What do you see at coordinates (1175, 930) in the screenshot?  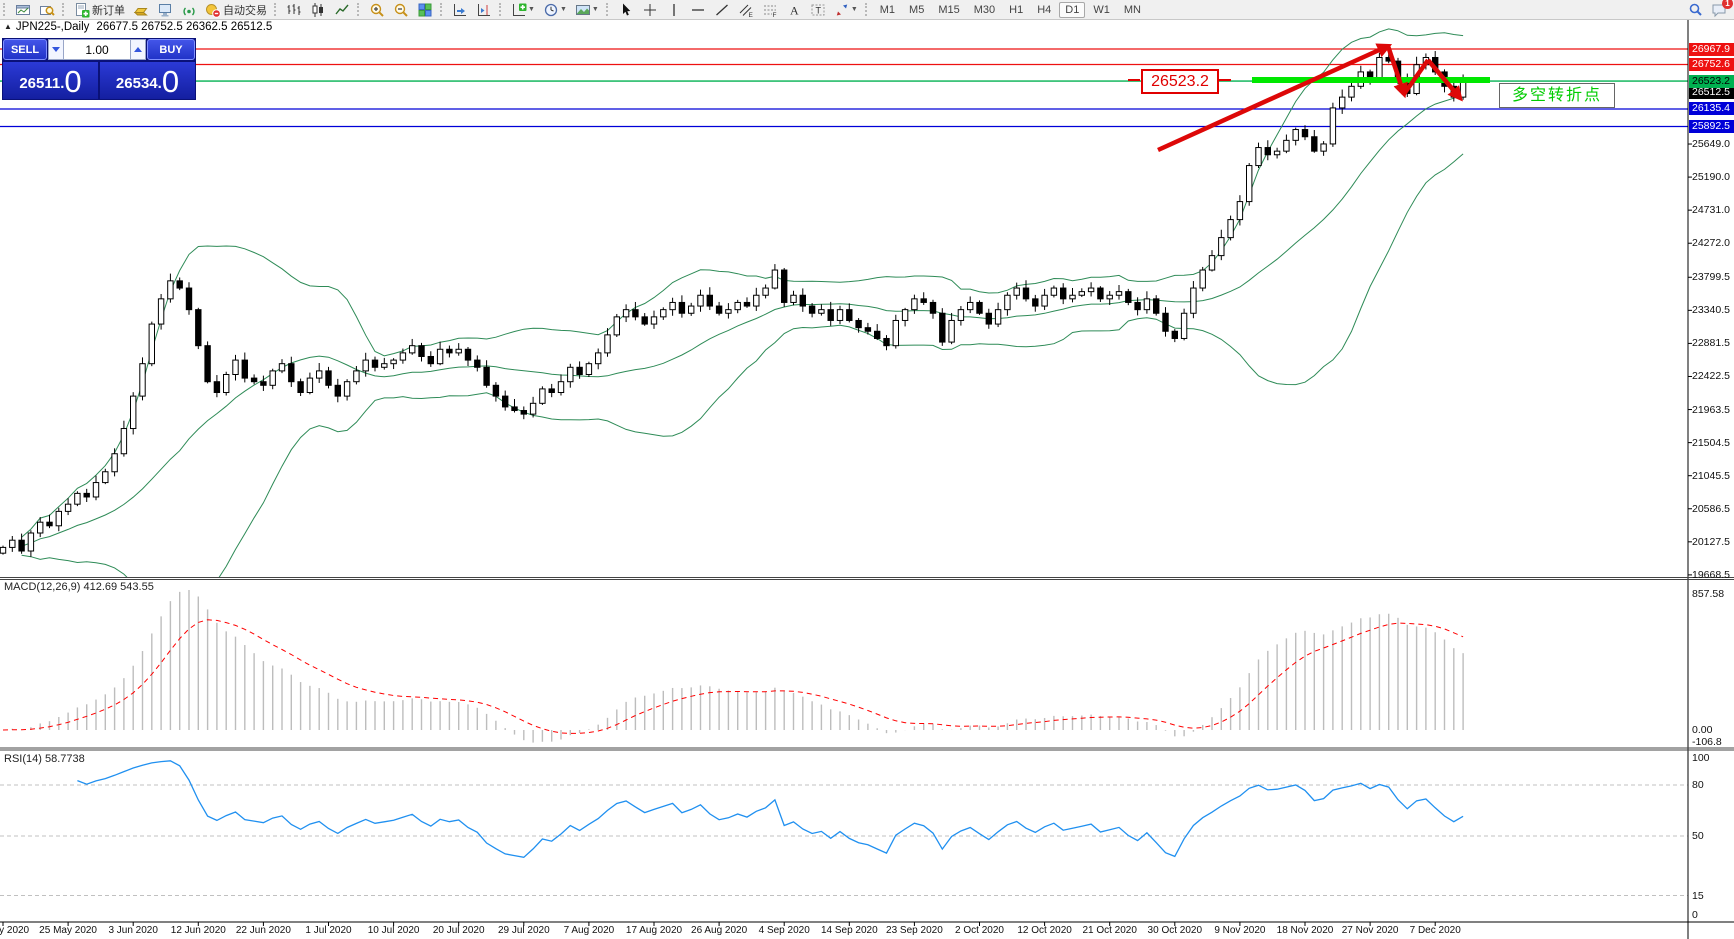 I see `date-axis-label: 30 Oct 2020` at bounding box center [1175, 930].